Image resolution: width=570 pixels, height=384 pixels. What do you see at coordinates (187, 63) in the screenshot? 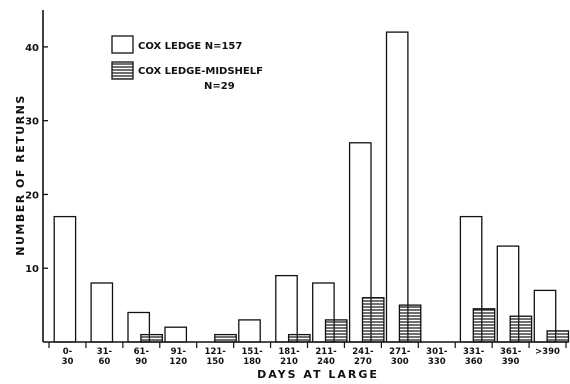
I see `legend: COX LEDGE N=157 COX LEDGE-MIDSHELF N=29` at bounding box center [187, 63].